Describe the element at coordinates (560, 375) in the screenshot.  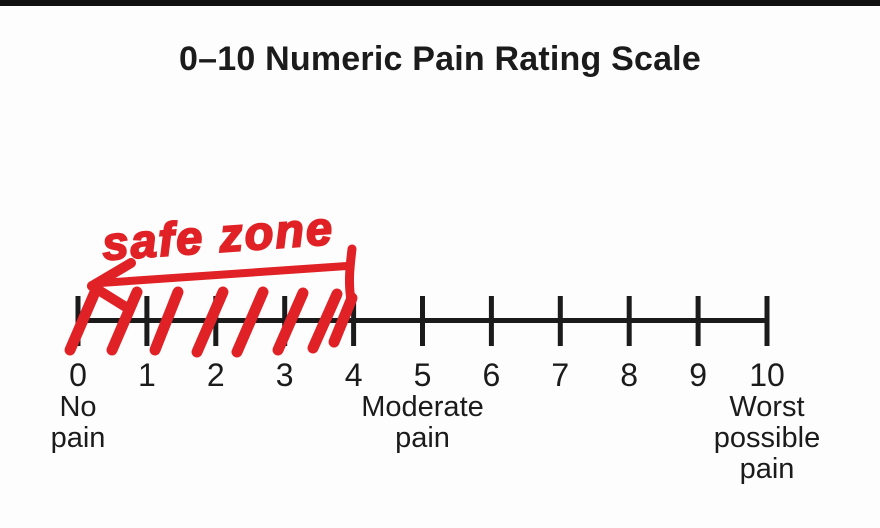
I see `tick-label-7: 7` at that location.